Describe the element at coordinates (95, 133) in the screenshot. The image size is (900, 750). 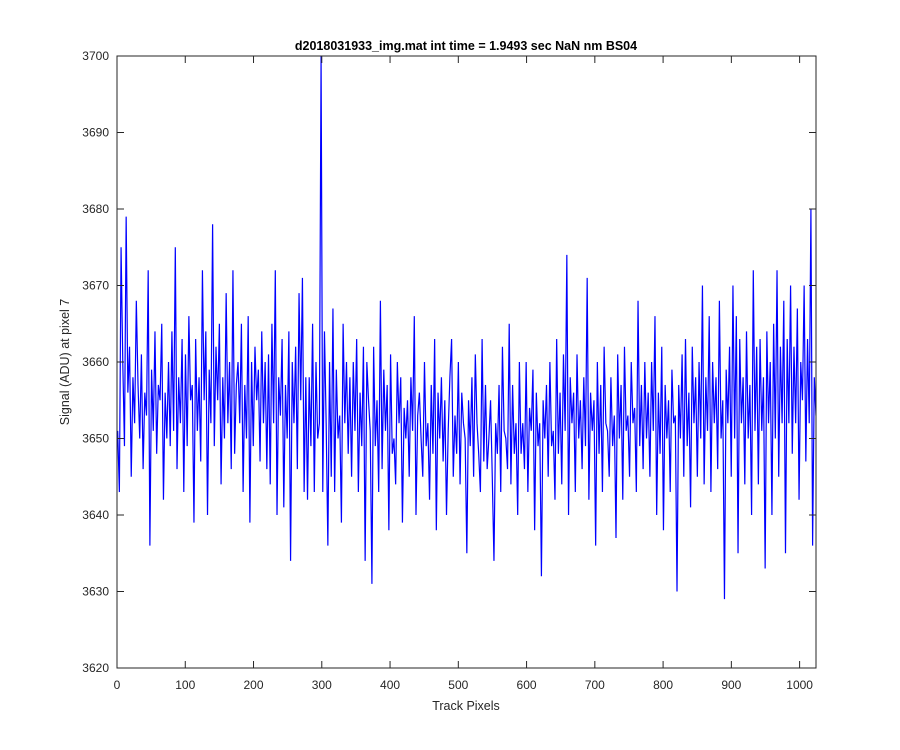
I see `y-tick-label: 3690` at that location.